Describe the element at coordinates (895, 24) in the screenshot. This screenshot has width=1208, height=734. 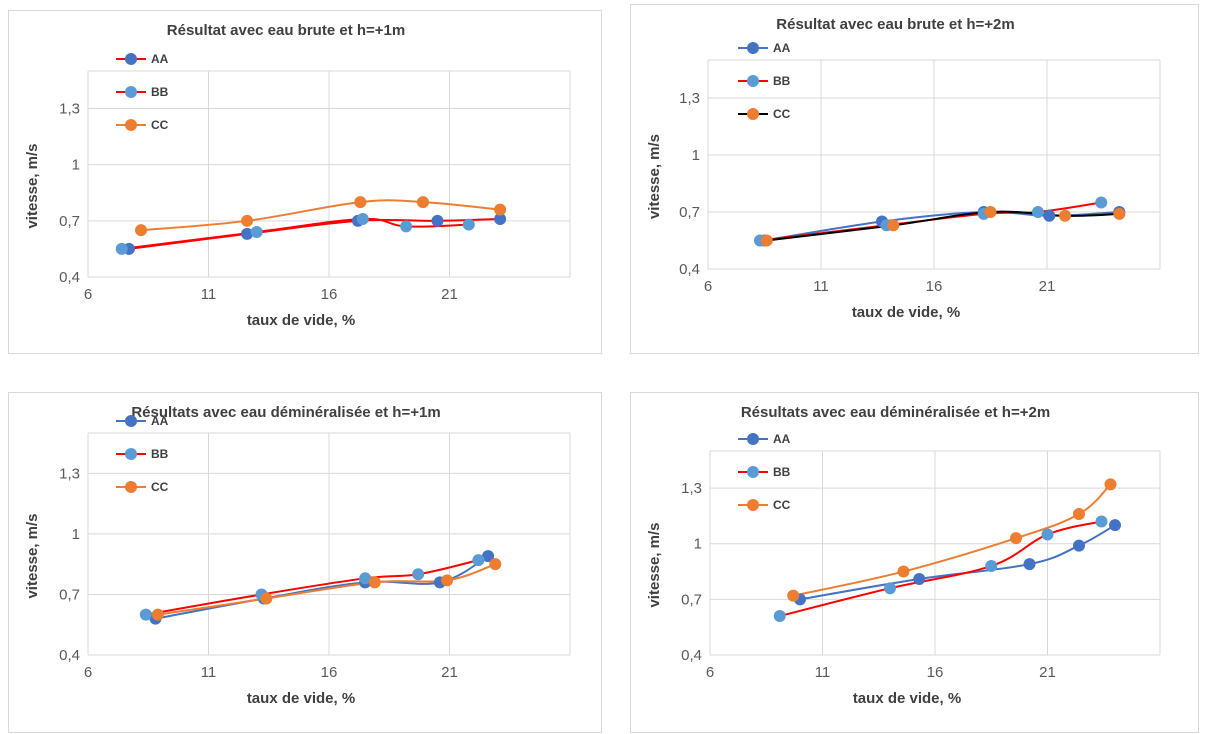
I see `chart-title: Résultat avec eau brute et h=+2m` at that location.